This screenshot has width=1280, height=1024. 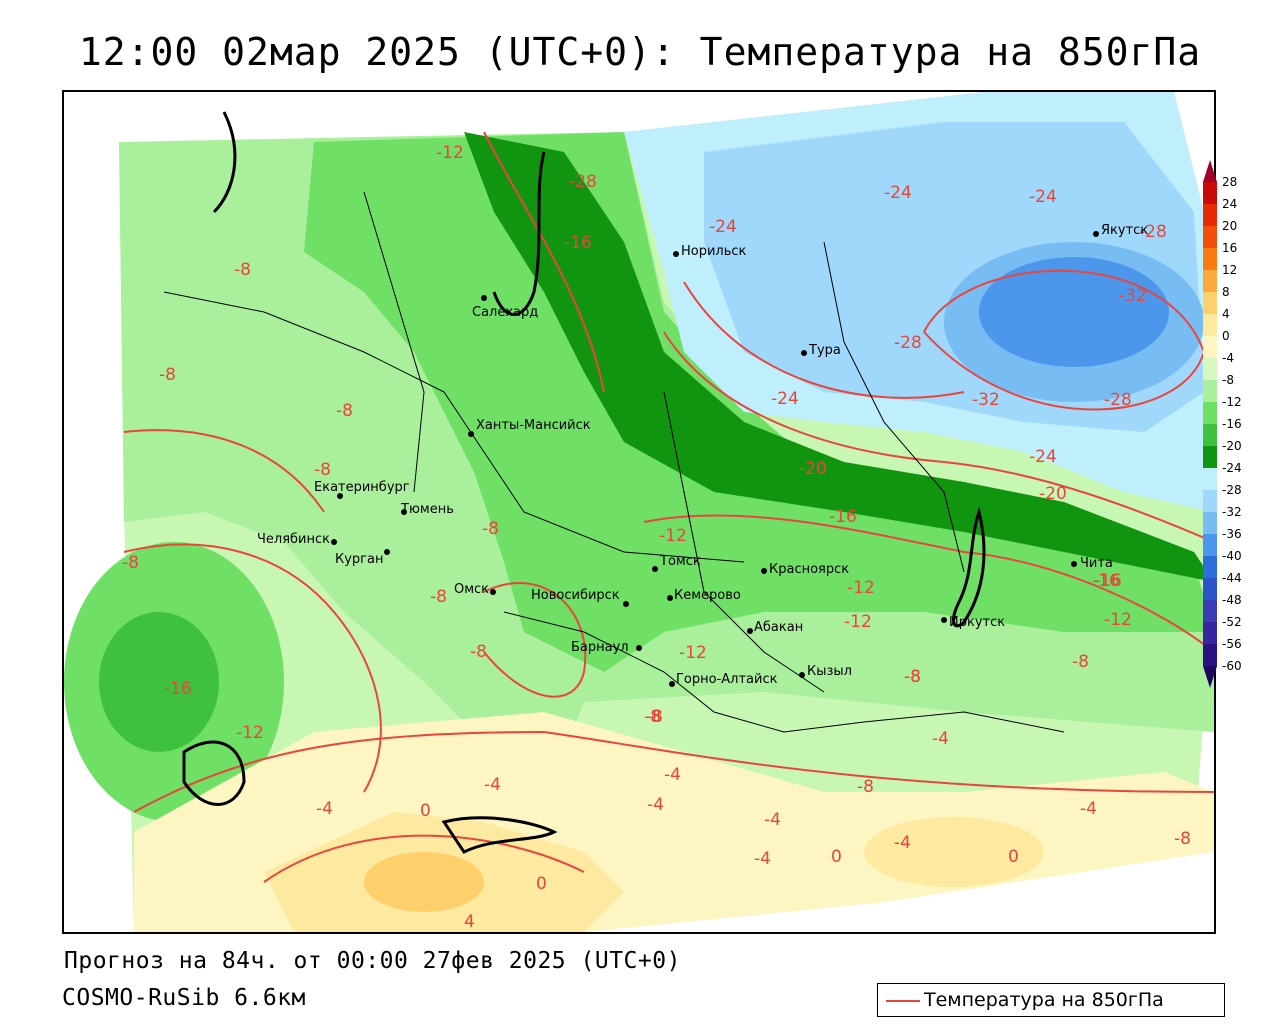 What do you see at coordinates (159, 682) in the screenshot?
I see `zone-west-core` at bounding box center [159, 682].